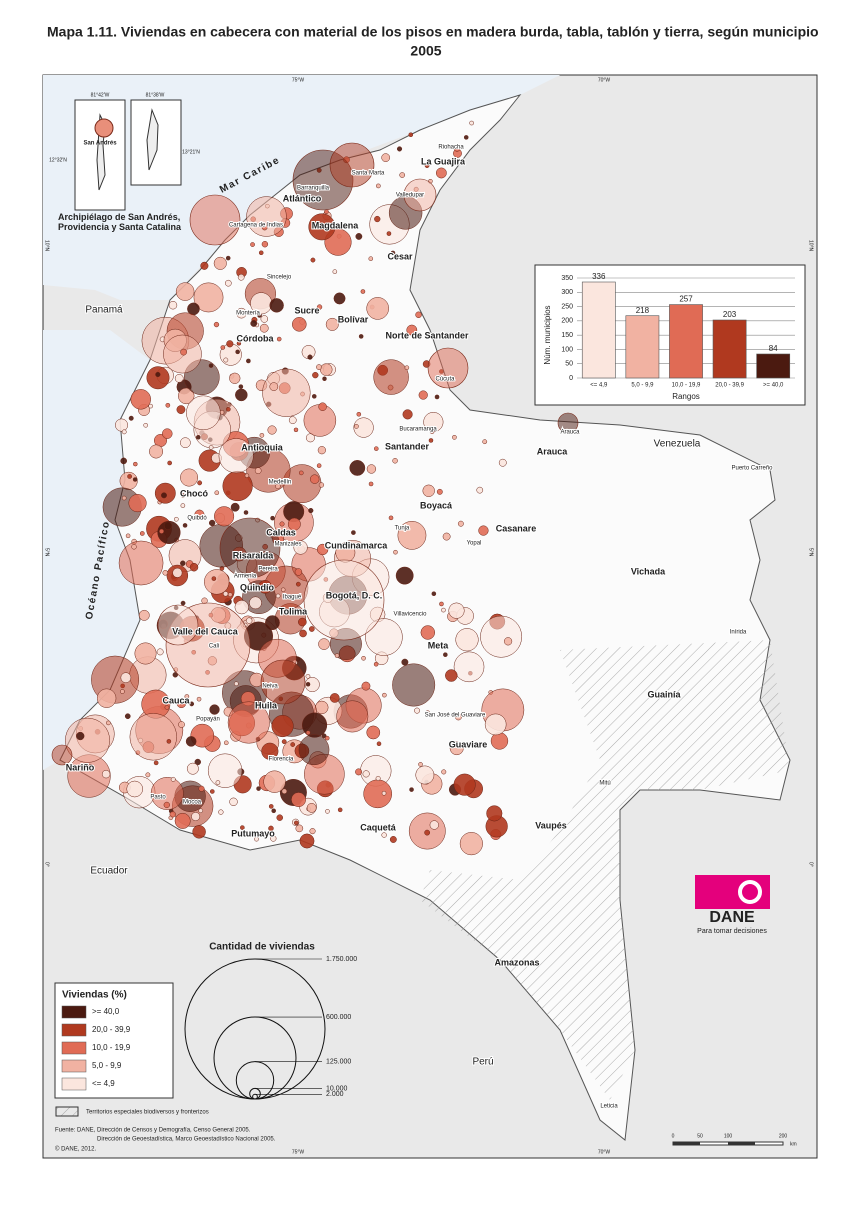 The width and height of the screenshot is (853, 1219). What do you see at coordinates (306, 310) in the screenshot?
I see `place-label: Sucre` at bounding box center [306, 310].